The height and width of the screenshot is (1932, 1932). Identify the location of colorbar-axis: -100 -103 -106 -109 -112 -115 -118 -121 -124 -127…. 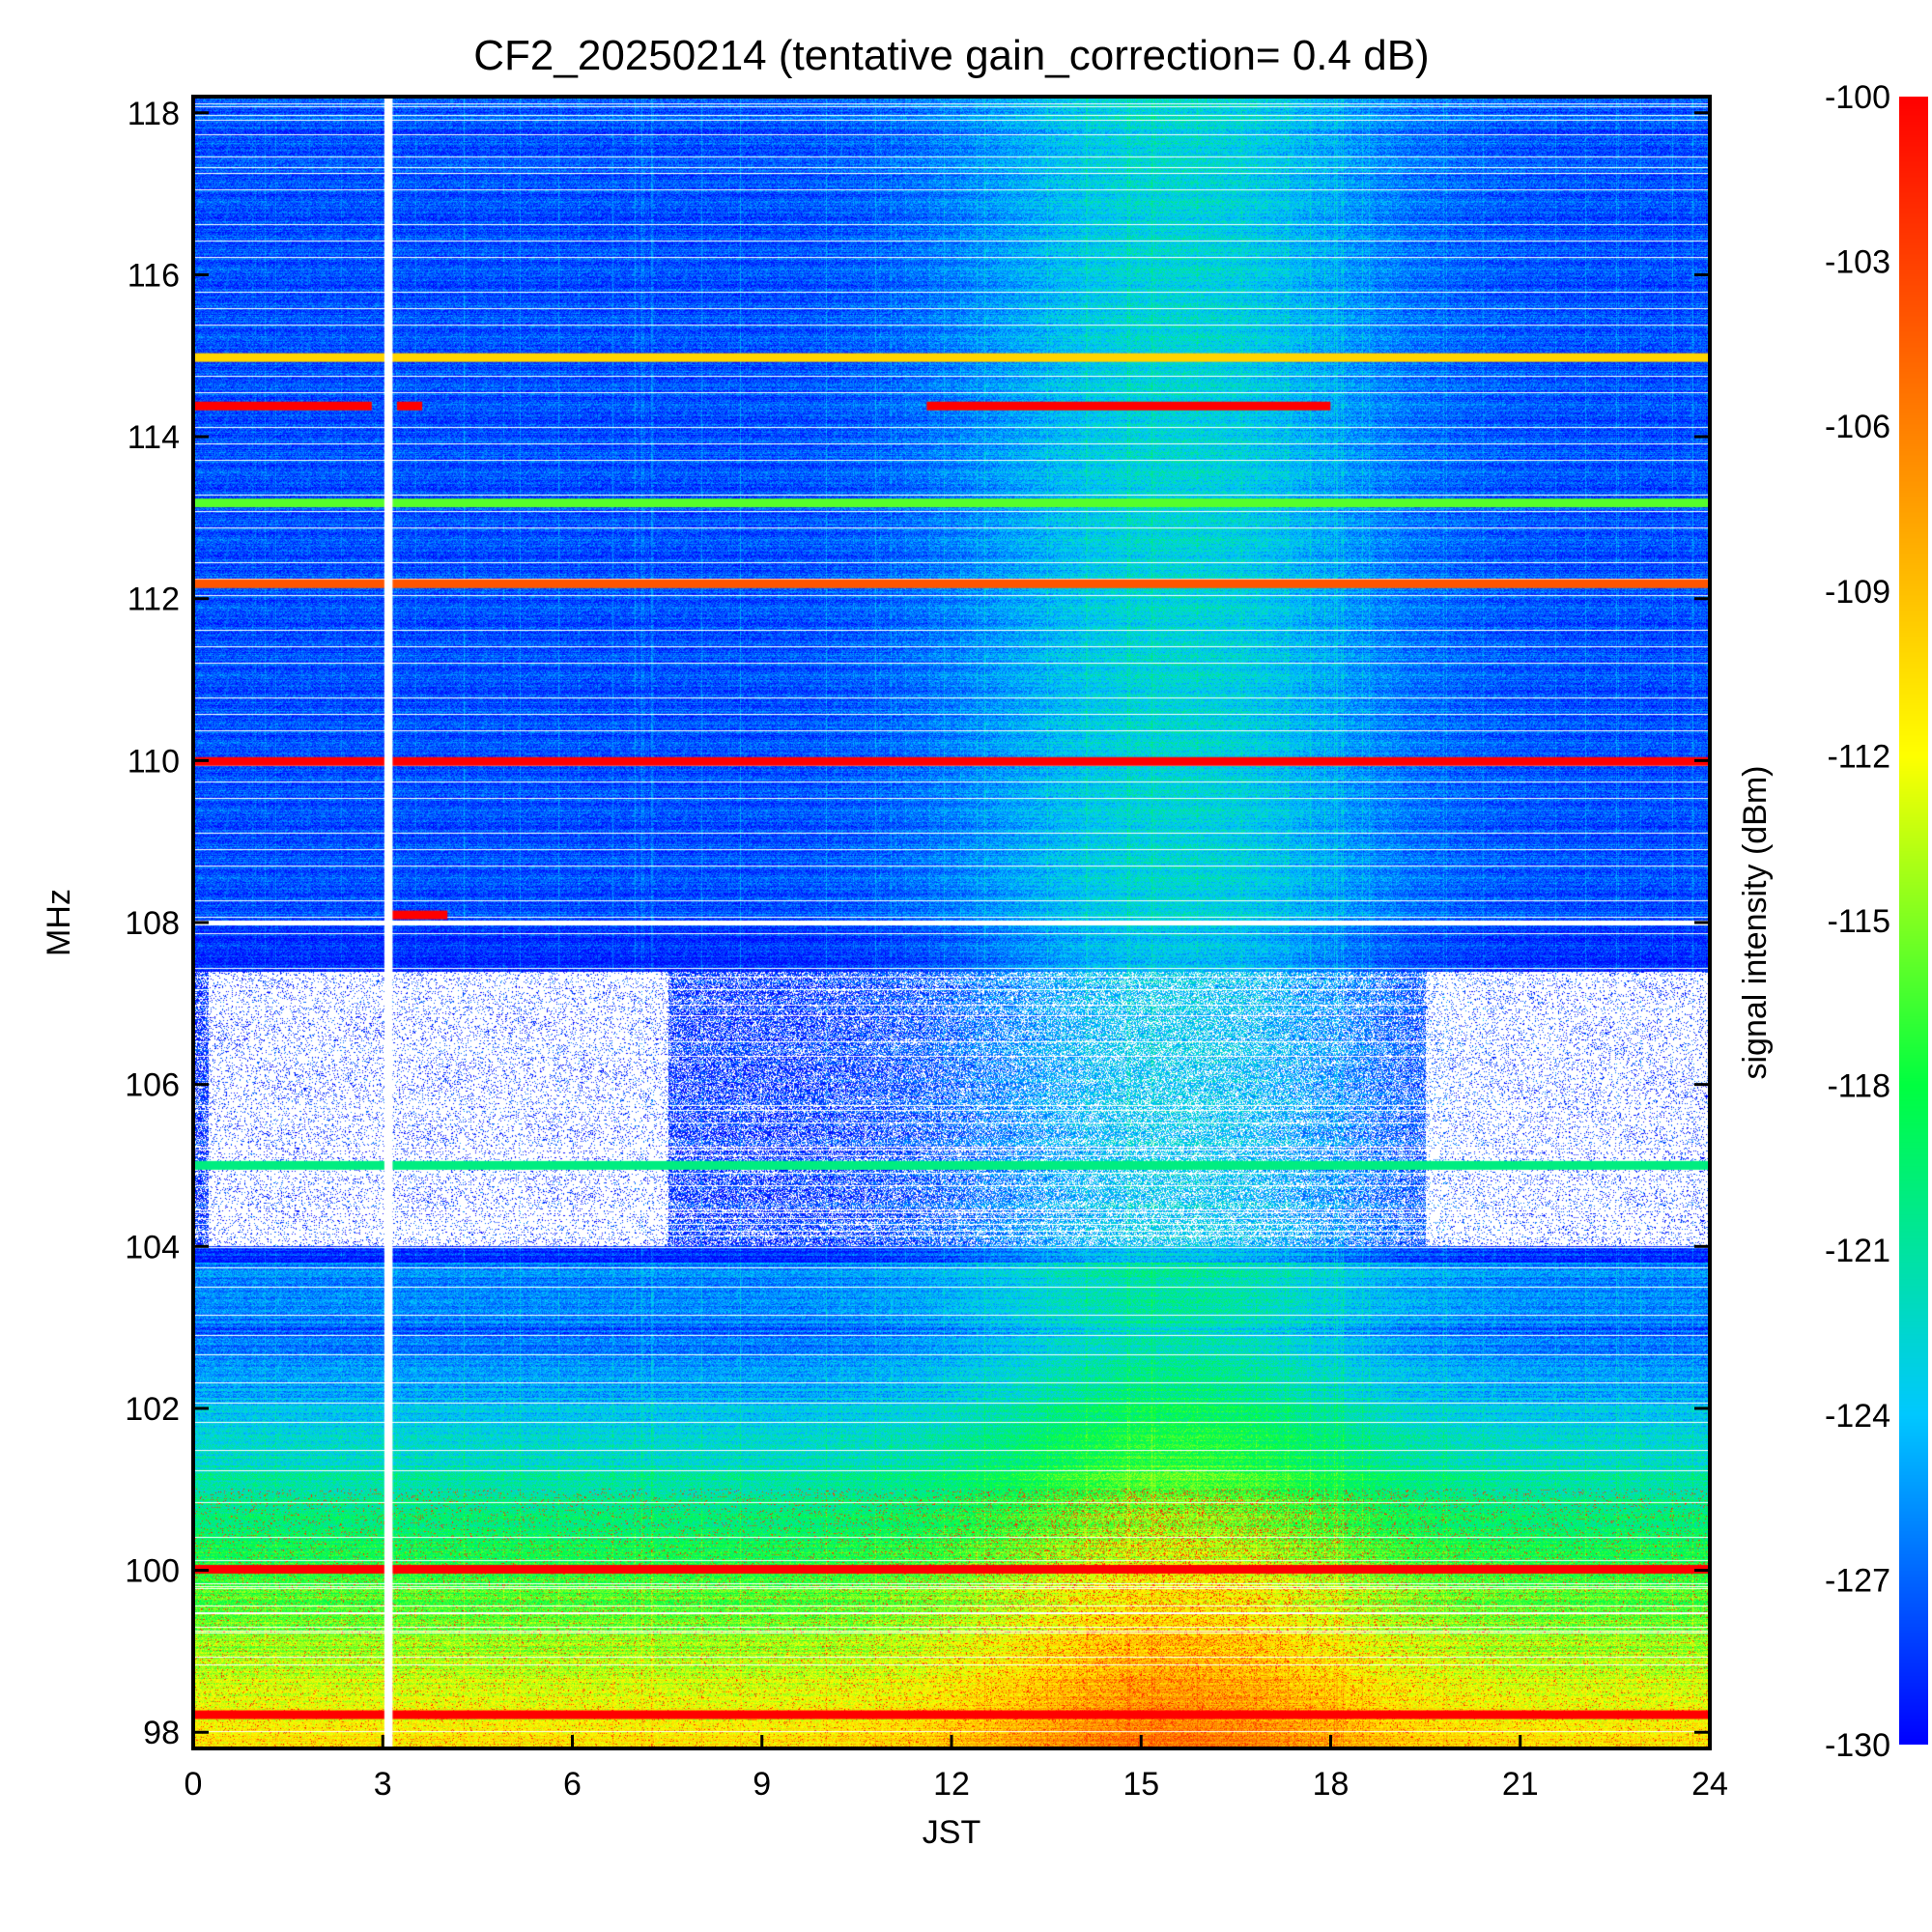
(1857, 921).